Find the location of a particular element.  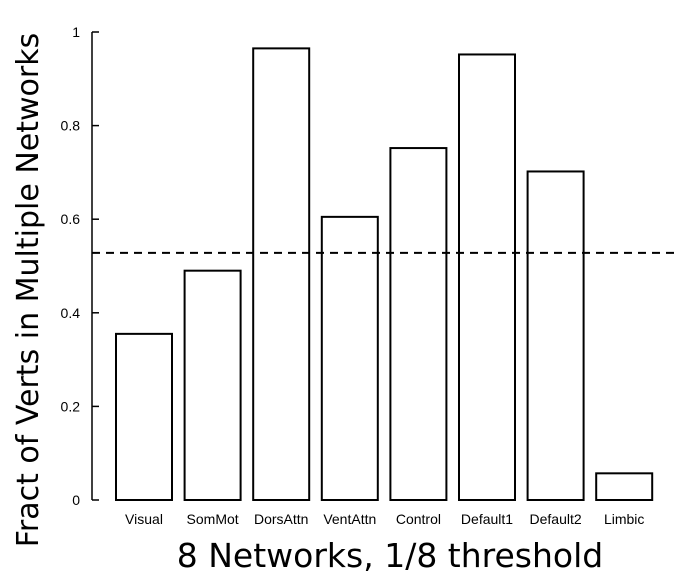

y-tick-label: 0 is located at coordinates (76, 500).